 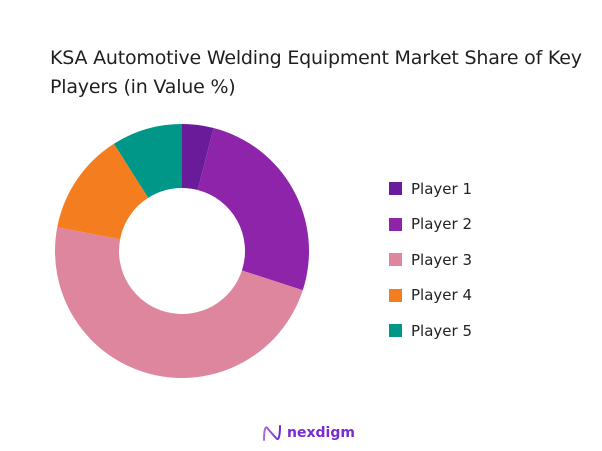 I want to click on legend-label: Player 3, so click(x=441, y=259).